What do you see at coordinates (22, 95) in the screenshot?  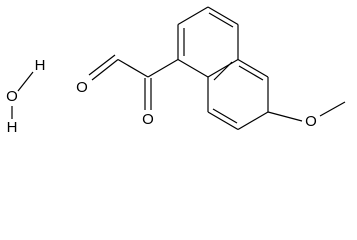 I see `water-bonds` at bounding box center [22, 95].